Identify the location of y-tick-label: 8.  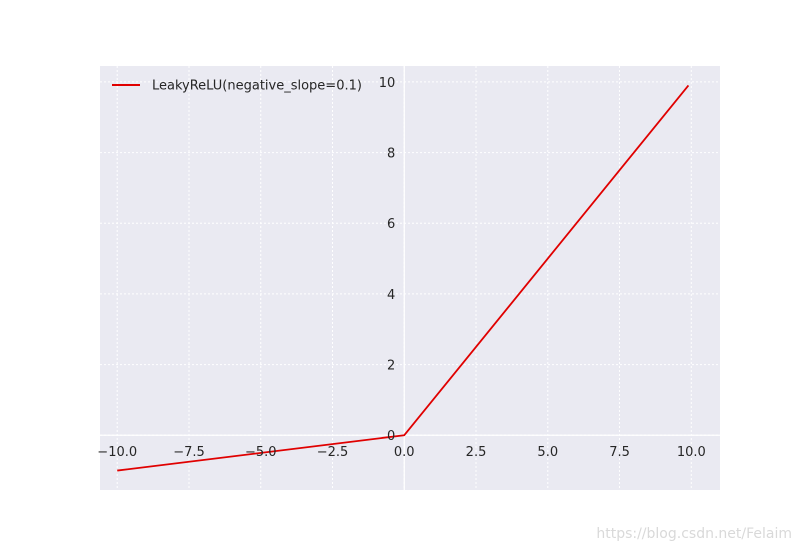
(391, 154).